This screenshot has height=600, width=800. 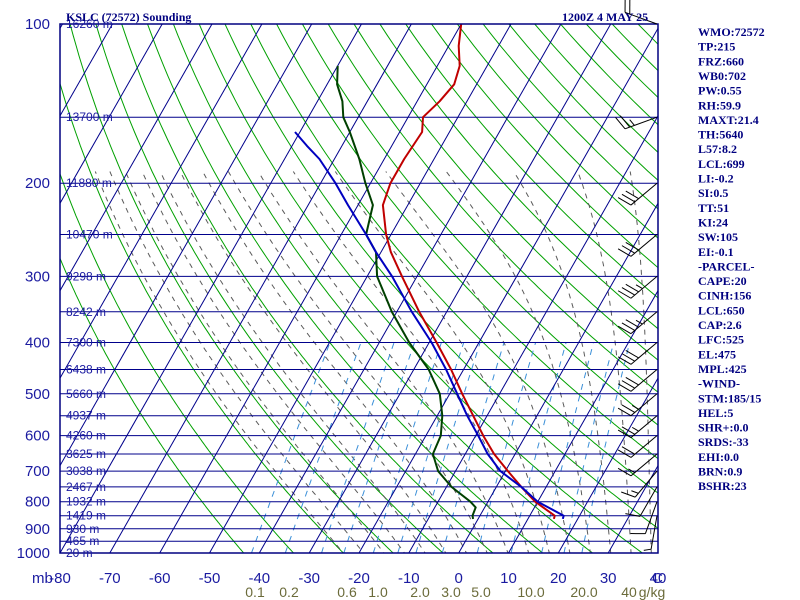 I want to click on sounding-index-item: LCL:650, so click(x=721, y=310).